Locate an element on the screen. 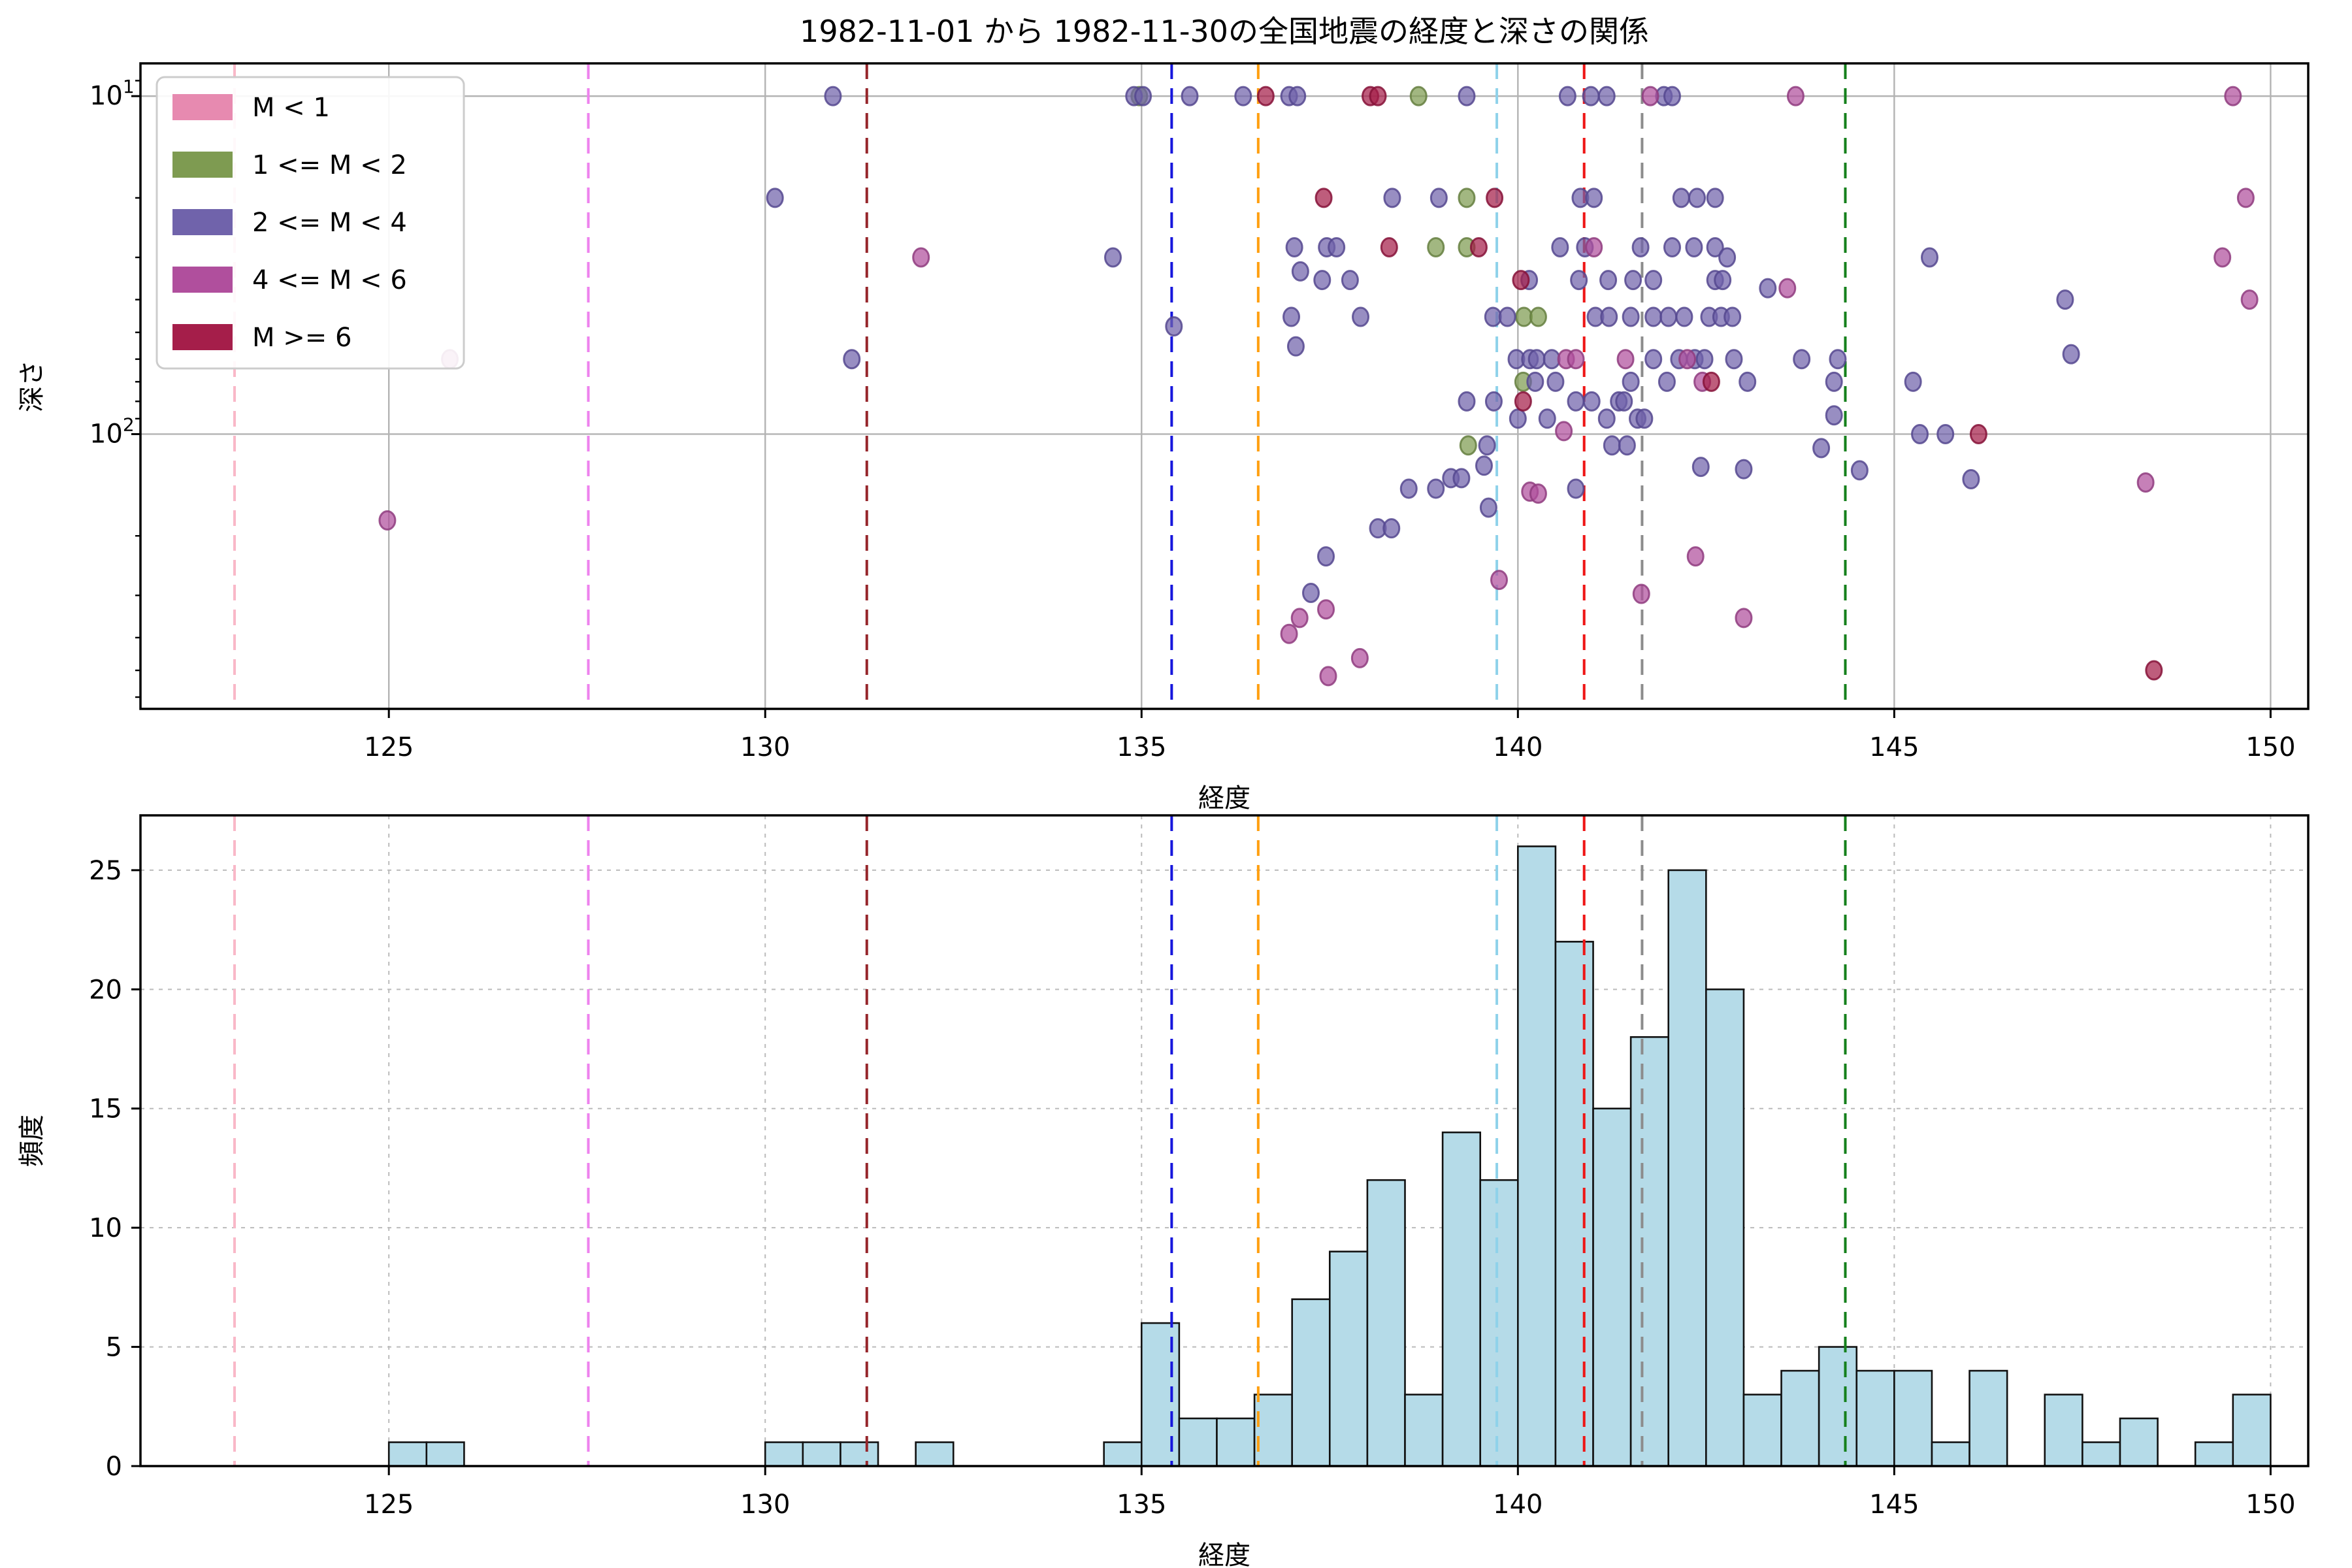  x-tick-label: 135 is located at coordinates (1141, 747).